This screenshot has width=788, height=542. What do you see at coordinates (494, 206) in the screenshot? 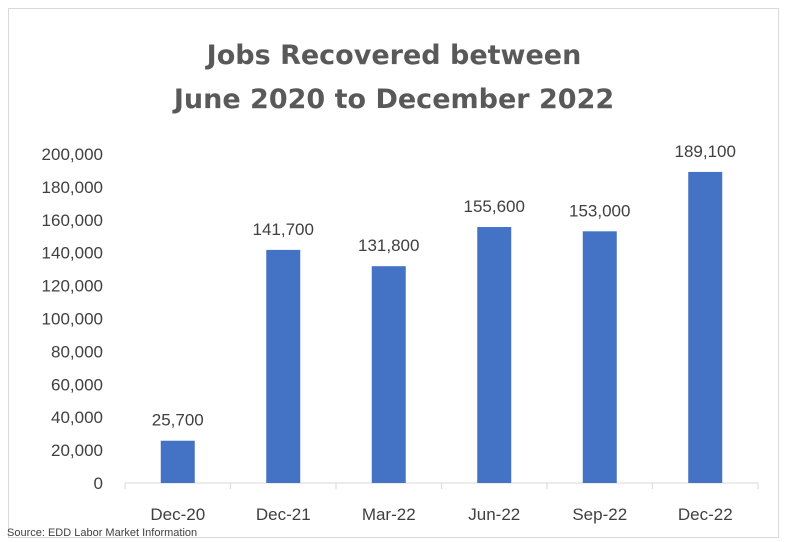
I see `data-label: 155,600` at bounding box center [494, 206].